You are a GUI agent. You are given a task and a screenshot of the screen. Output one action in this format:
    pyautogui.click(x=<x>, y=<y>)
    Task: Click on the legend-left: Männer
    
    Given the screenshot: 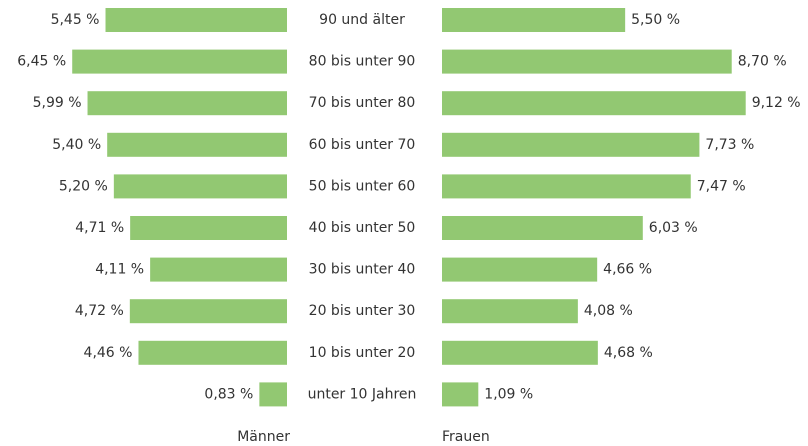 What is the action you would take?
    pyautogui.click(x=263, y=437)
    